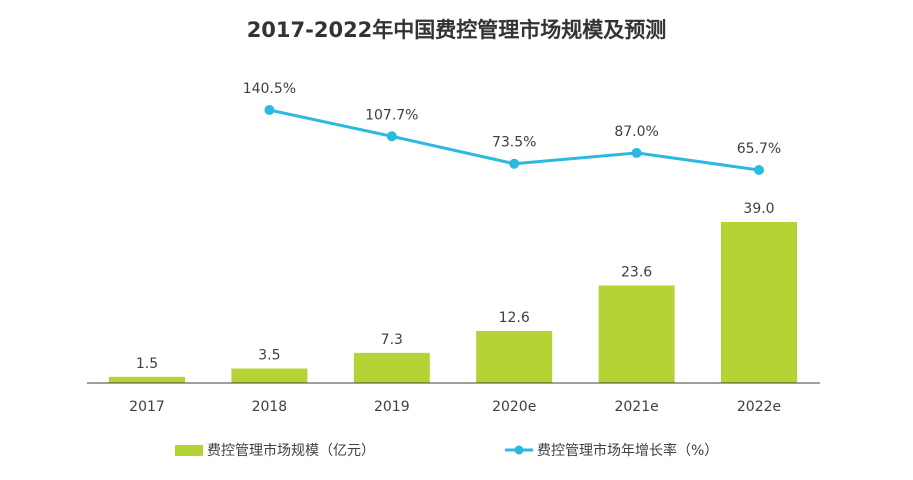 The image size is (913, 480). I want to click on x-tick-label: 2022e, so click(759, 407).